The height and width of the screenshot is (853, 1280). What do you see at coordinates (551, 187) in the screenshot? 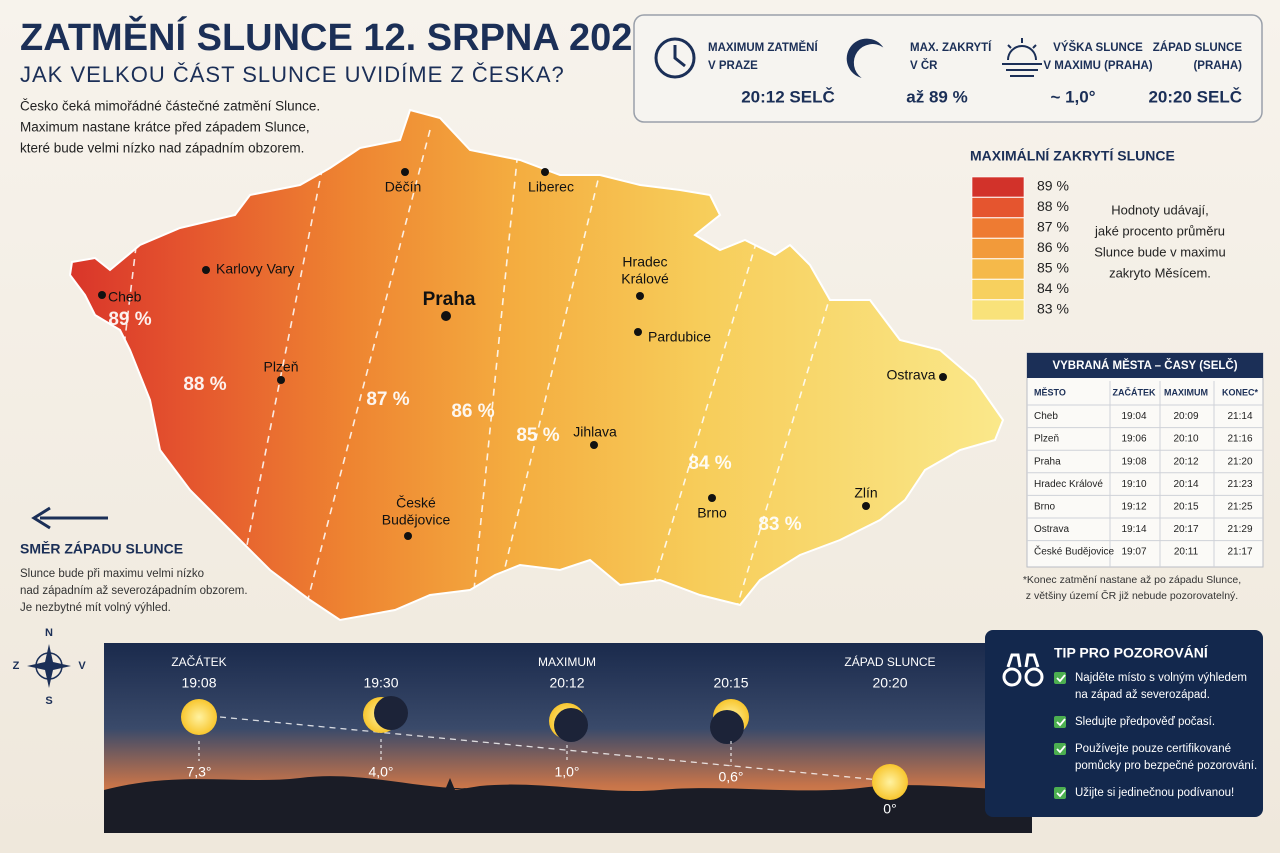
I see `city-label: Liberec` at bounding box center [551, 187].